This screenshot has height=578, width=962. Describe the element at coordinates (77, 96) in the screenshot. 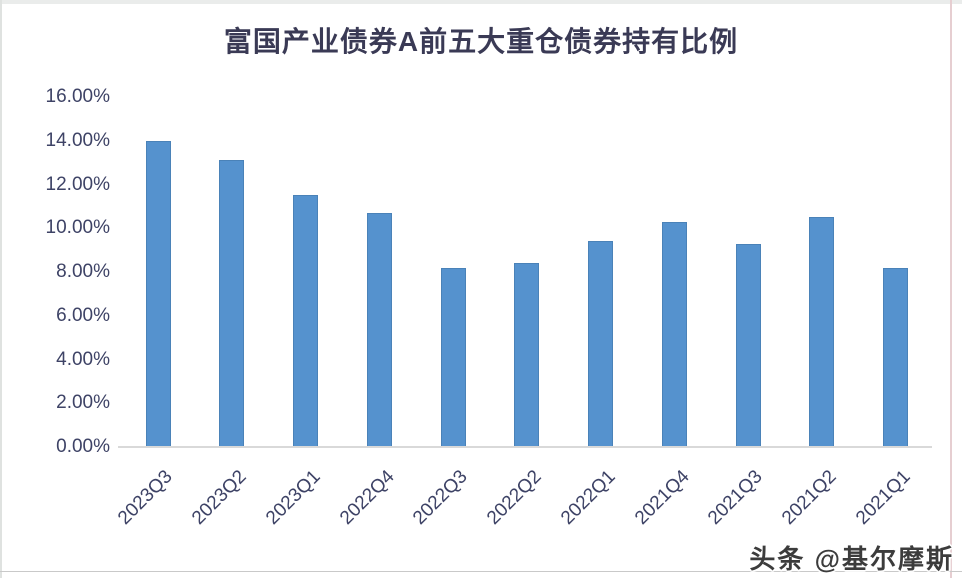

I see `y-tick-label: 16.00%` at that location.